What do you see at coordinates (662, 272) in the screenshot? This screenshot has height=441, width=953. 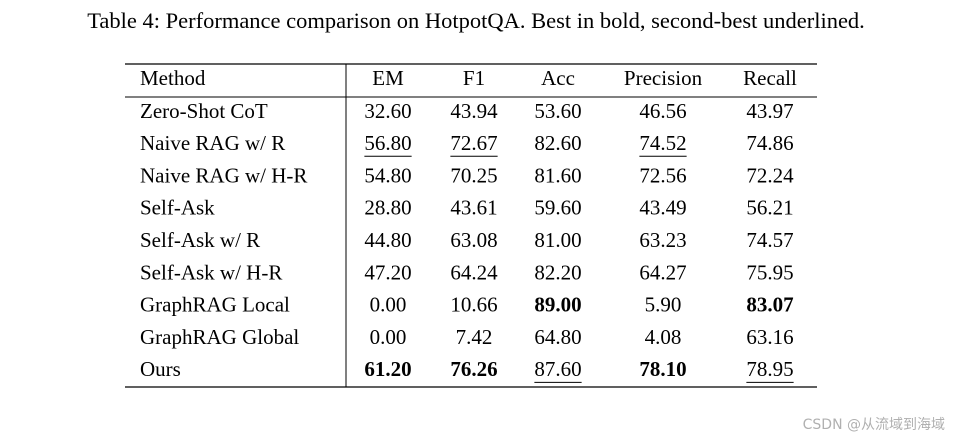 I see `value-cell: 64.27` at bounding box center [662, 272].